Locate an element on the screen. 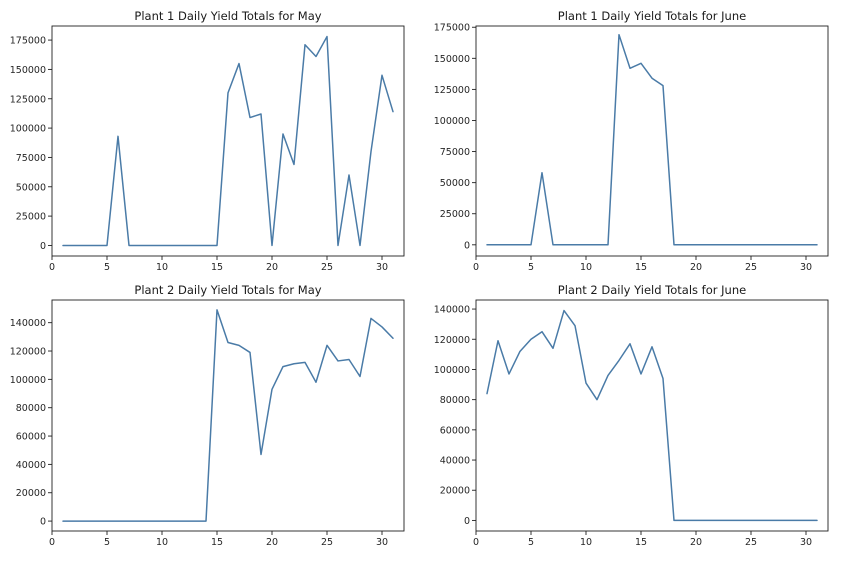  chart-title: Plant 1 Daily Yield Totals for May is located at coordinates (227, 16).